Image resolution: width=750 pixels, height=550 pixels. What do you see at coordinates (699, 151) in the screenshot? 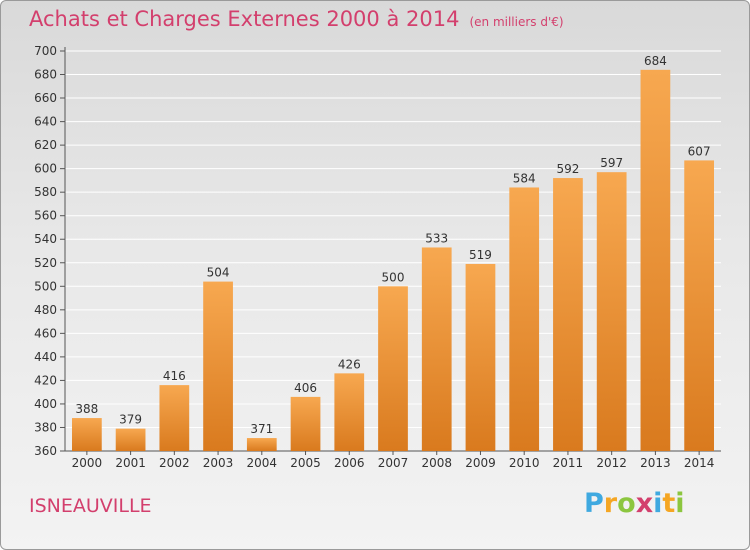
I see `data-label-2014: 607` at bounding box center [699, 151].